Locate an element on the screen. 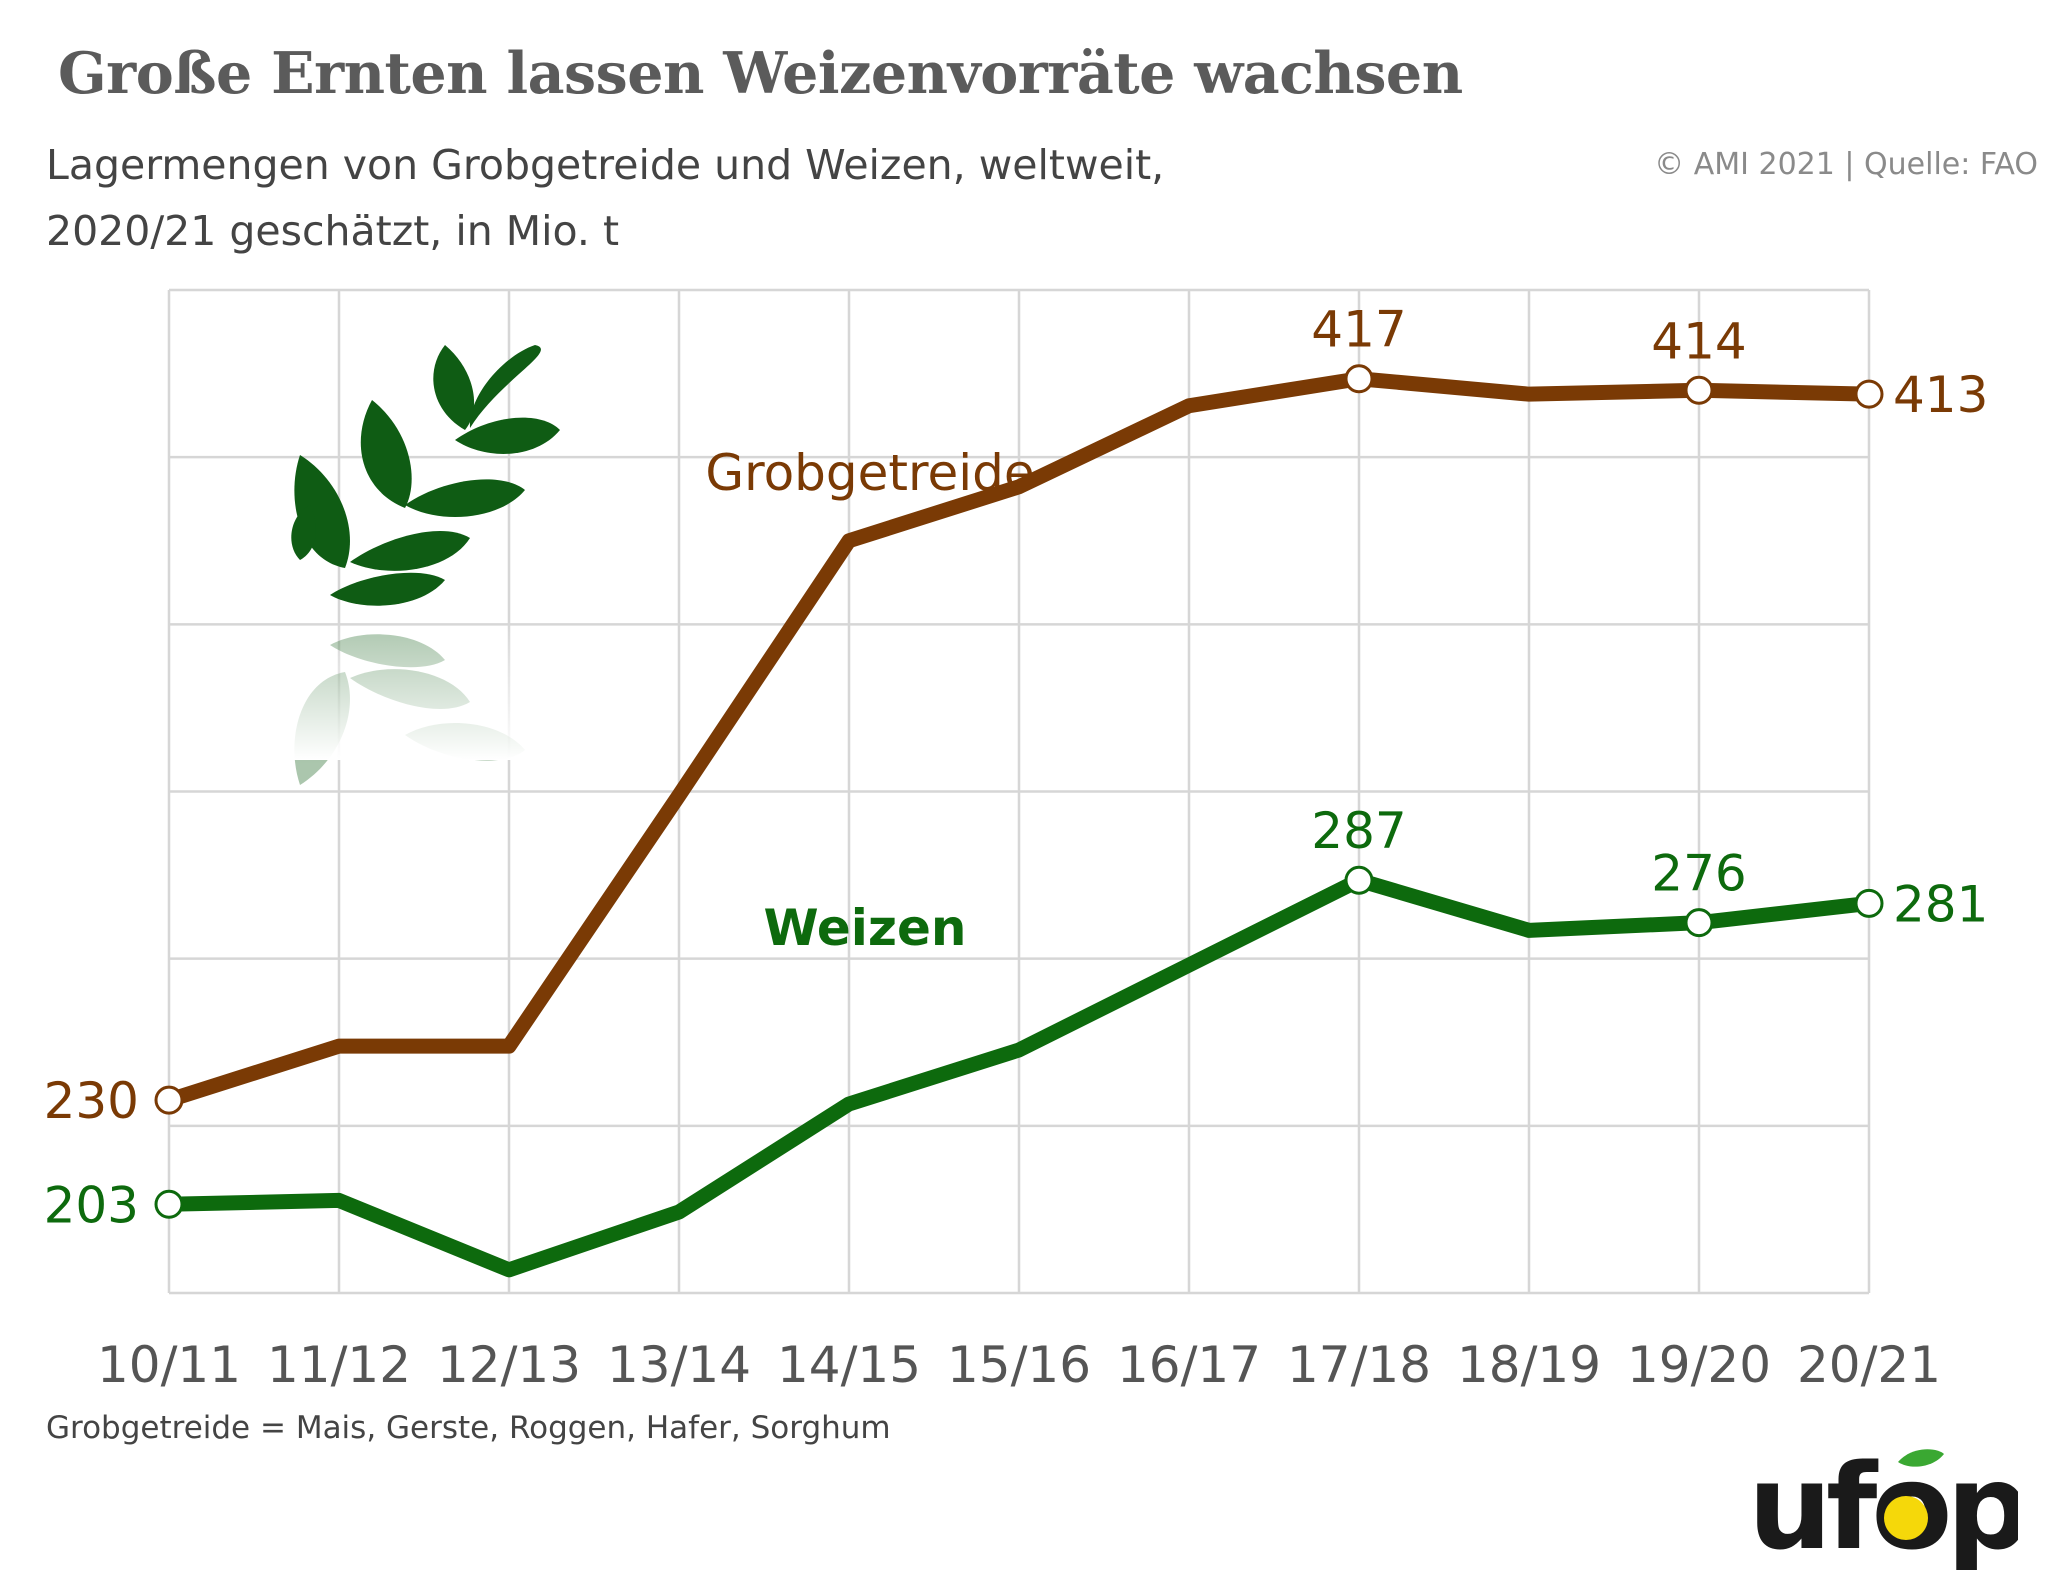 The height and width of the screenshot is (1584, 2048). x-tick-label: 13/14 is located at coordinates (679, 1365).